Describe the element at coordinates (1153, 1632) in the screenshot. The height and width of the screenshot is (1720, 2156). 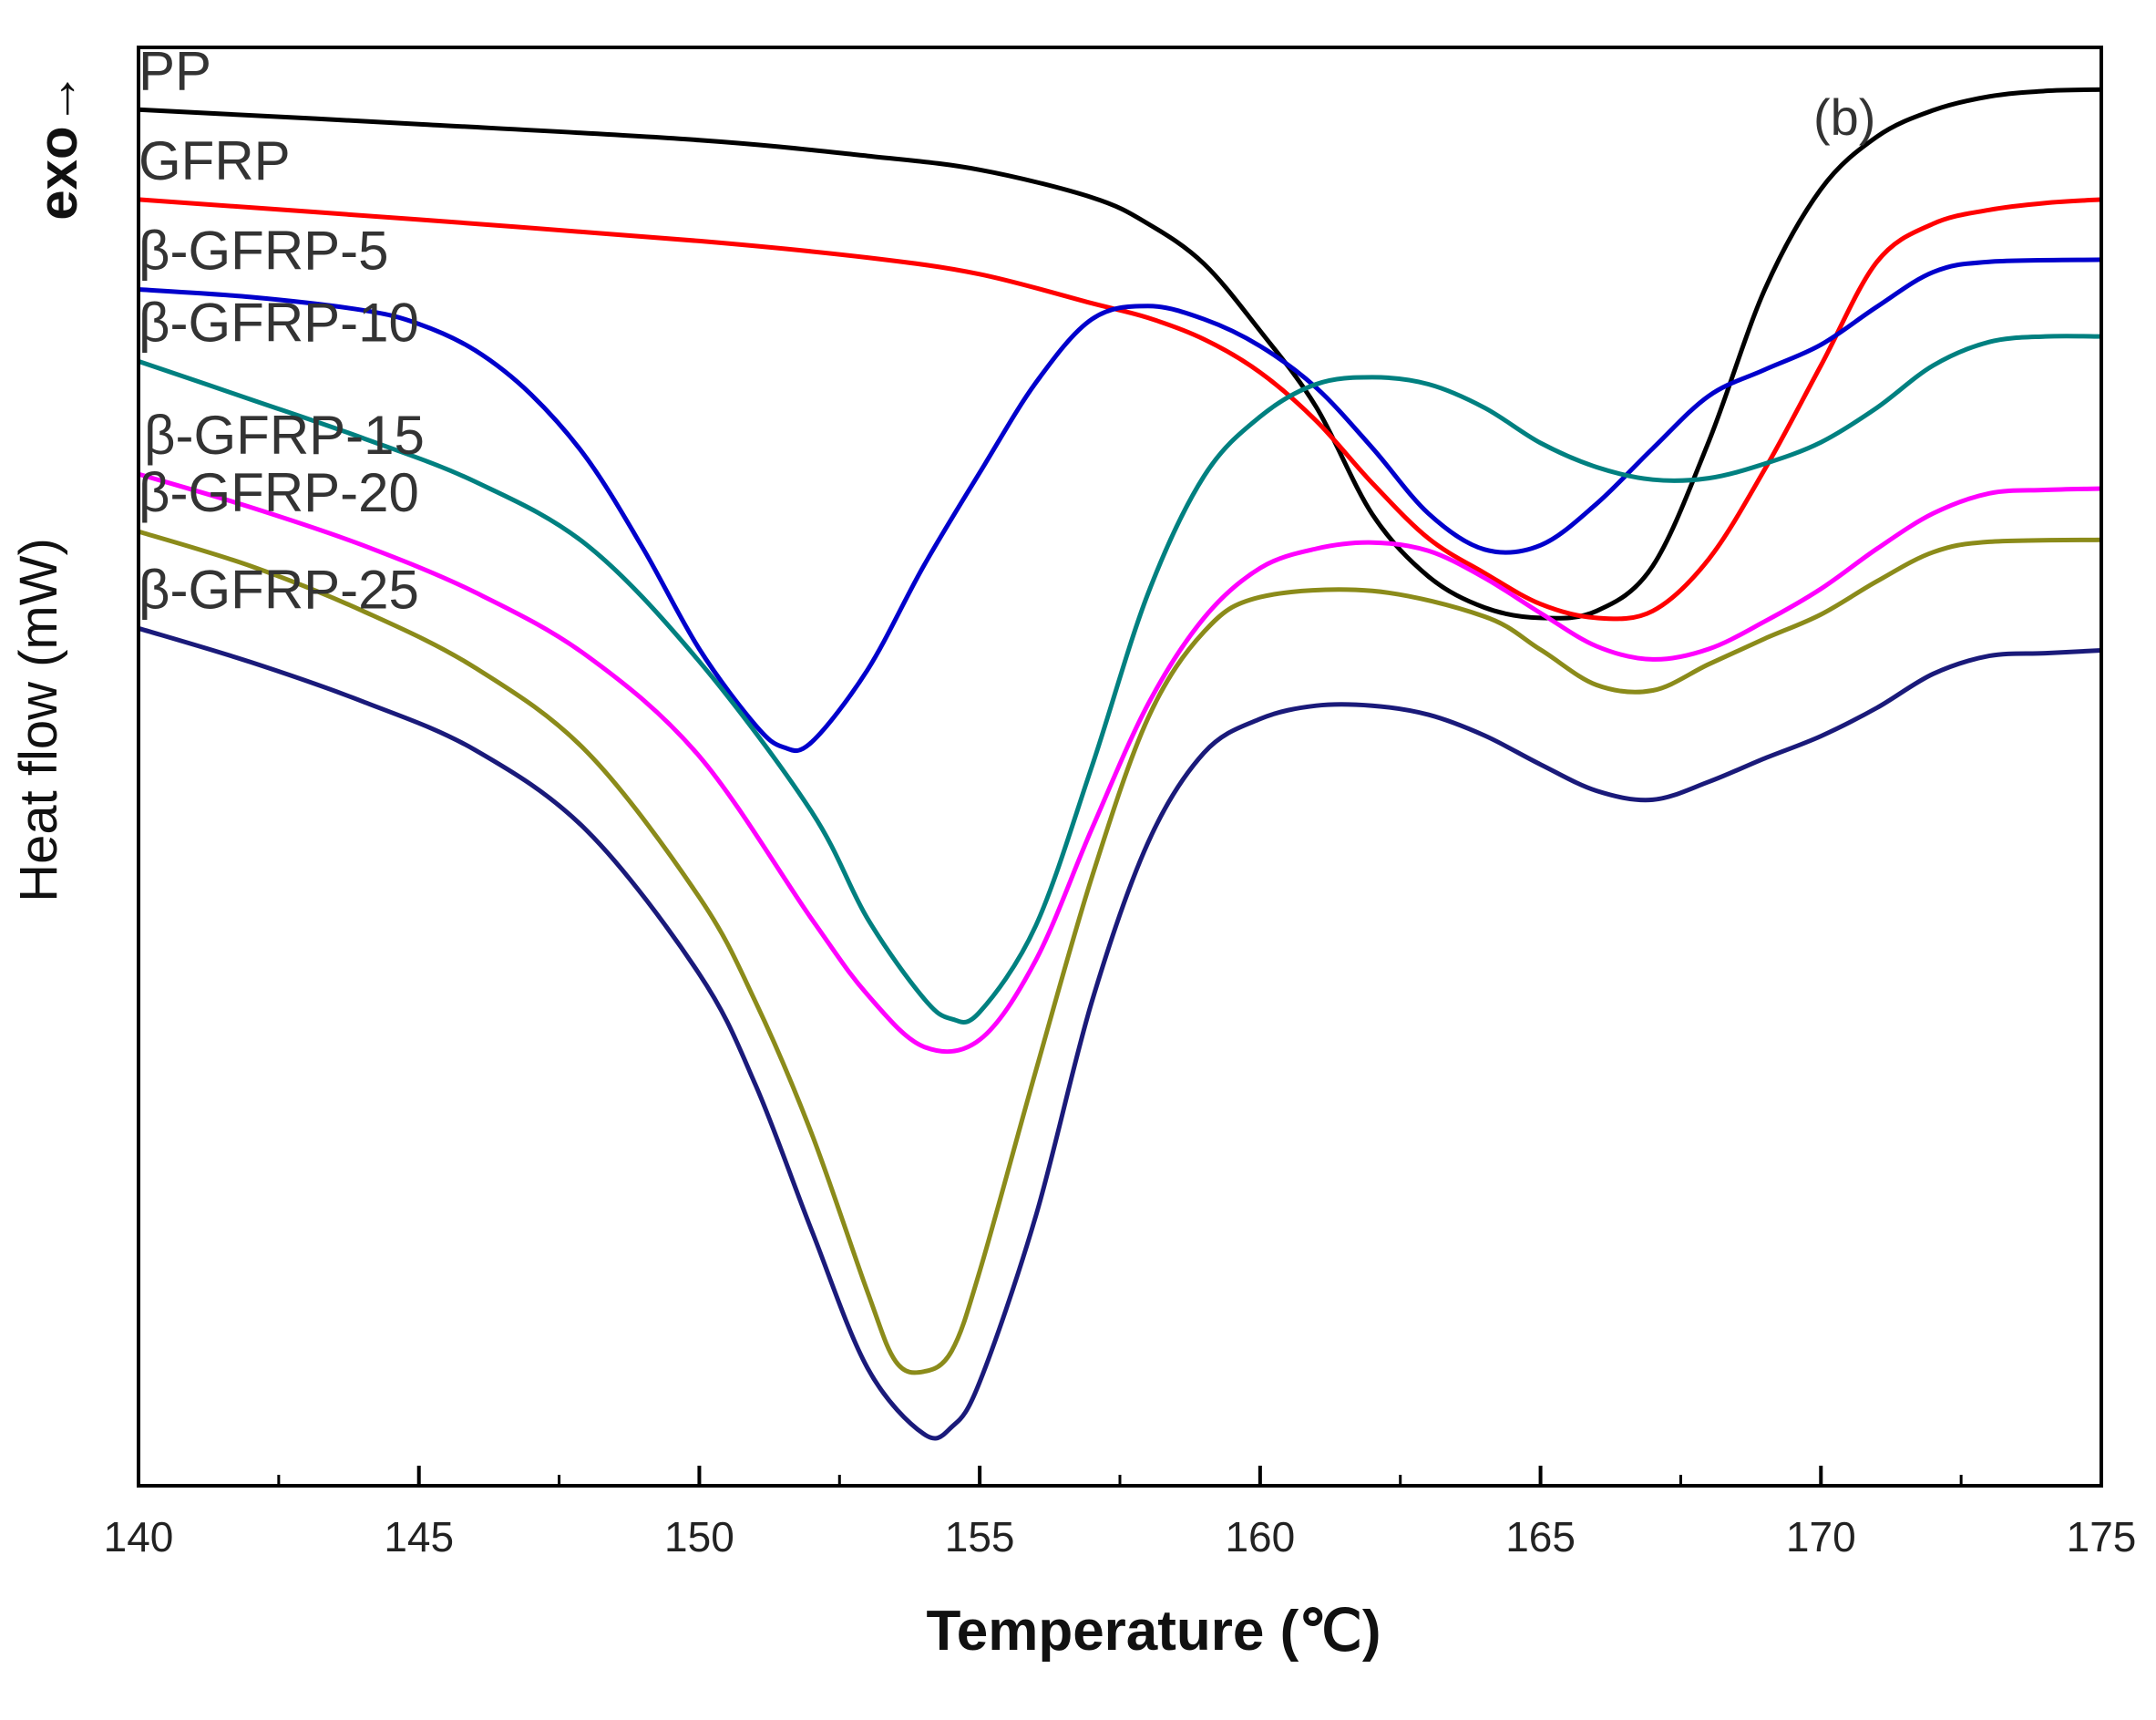
I see `x-axis-title: Temperature (℃)` at that location.